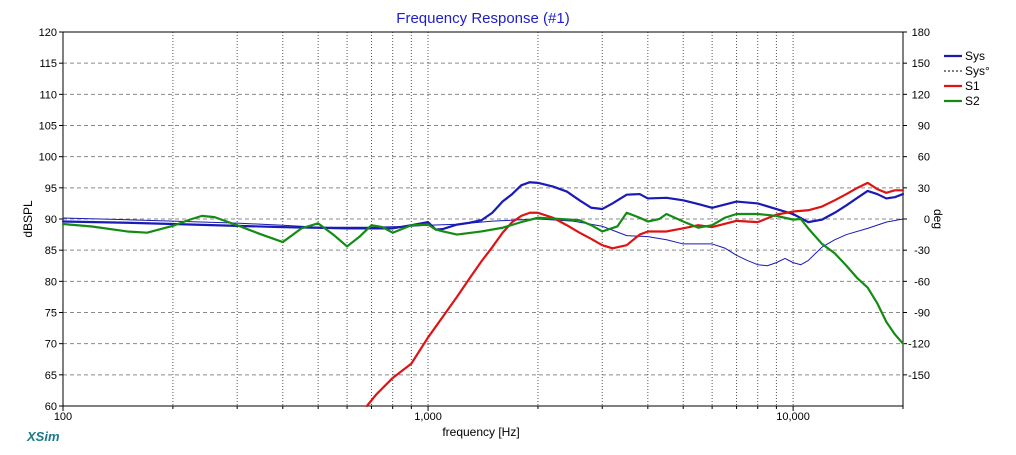  I want to click on y2-tick-label: 120, so click(921, 95).